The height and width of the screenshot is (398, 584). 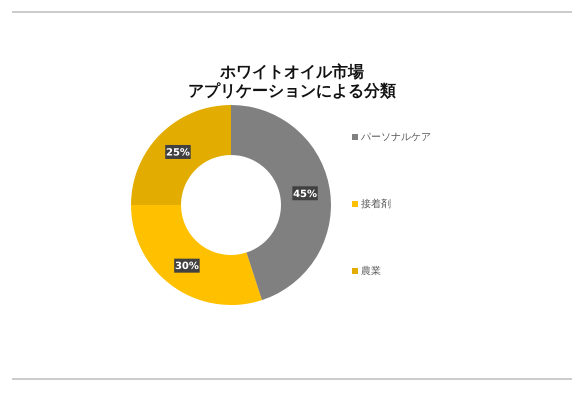 What do you see at coordinates (291, 71) in the screenshot?
I see `chart-title: ホワイトオイル市場` at bounding box center [291, 71].